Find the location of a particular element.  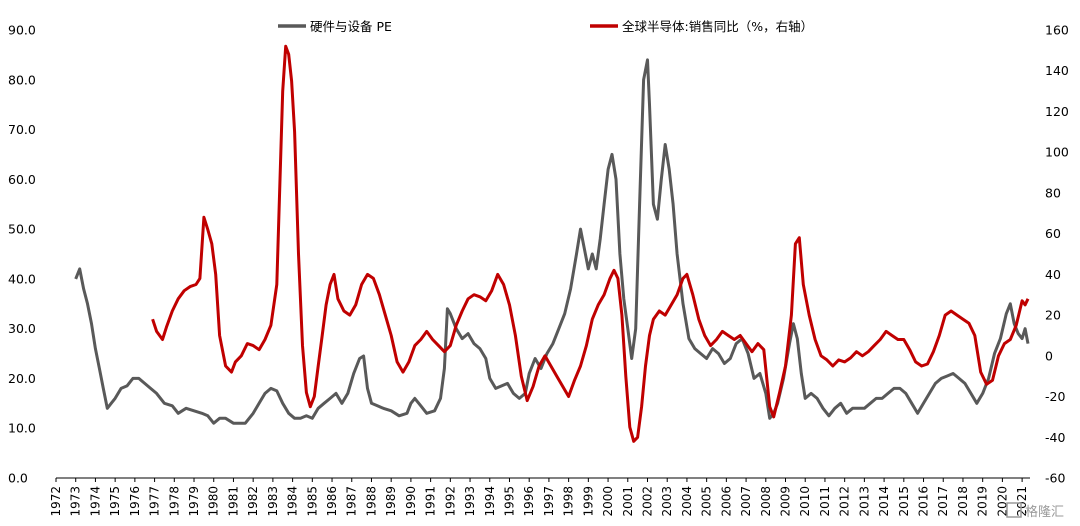

x-tick-label: 2001 is located at coordinates (628, 501).